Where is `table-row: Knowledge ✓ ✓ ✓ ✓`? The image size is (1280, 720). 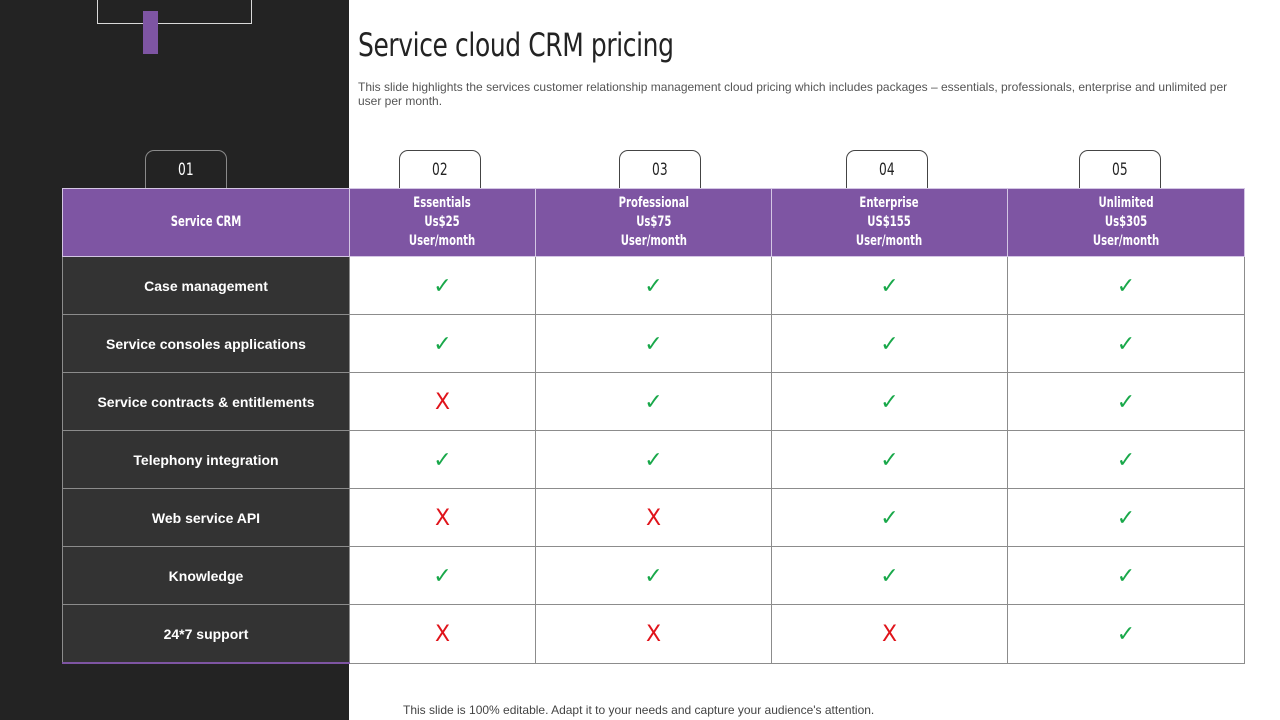 table-row: Knowledge ✓ ✓ ✓ ✓ is located at coordinates (653, 575).